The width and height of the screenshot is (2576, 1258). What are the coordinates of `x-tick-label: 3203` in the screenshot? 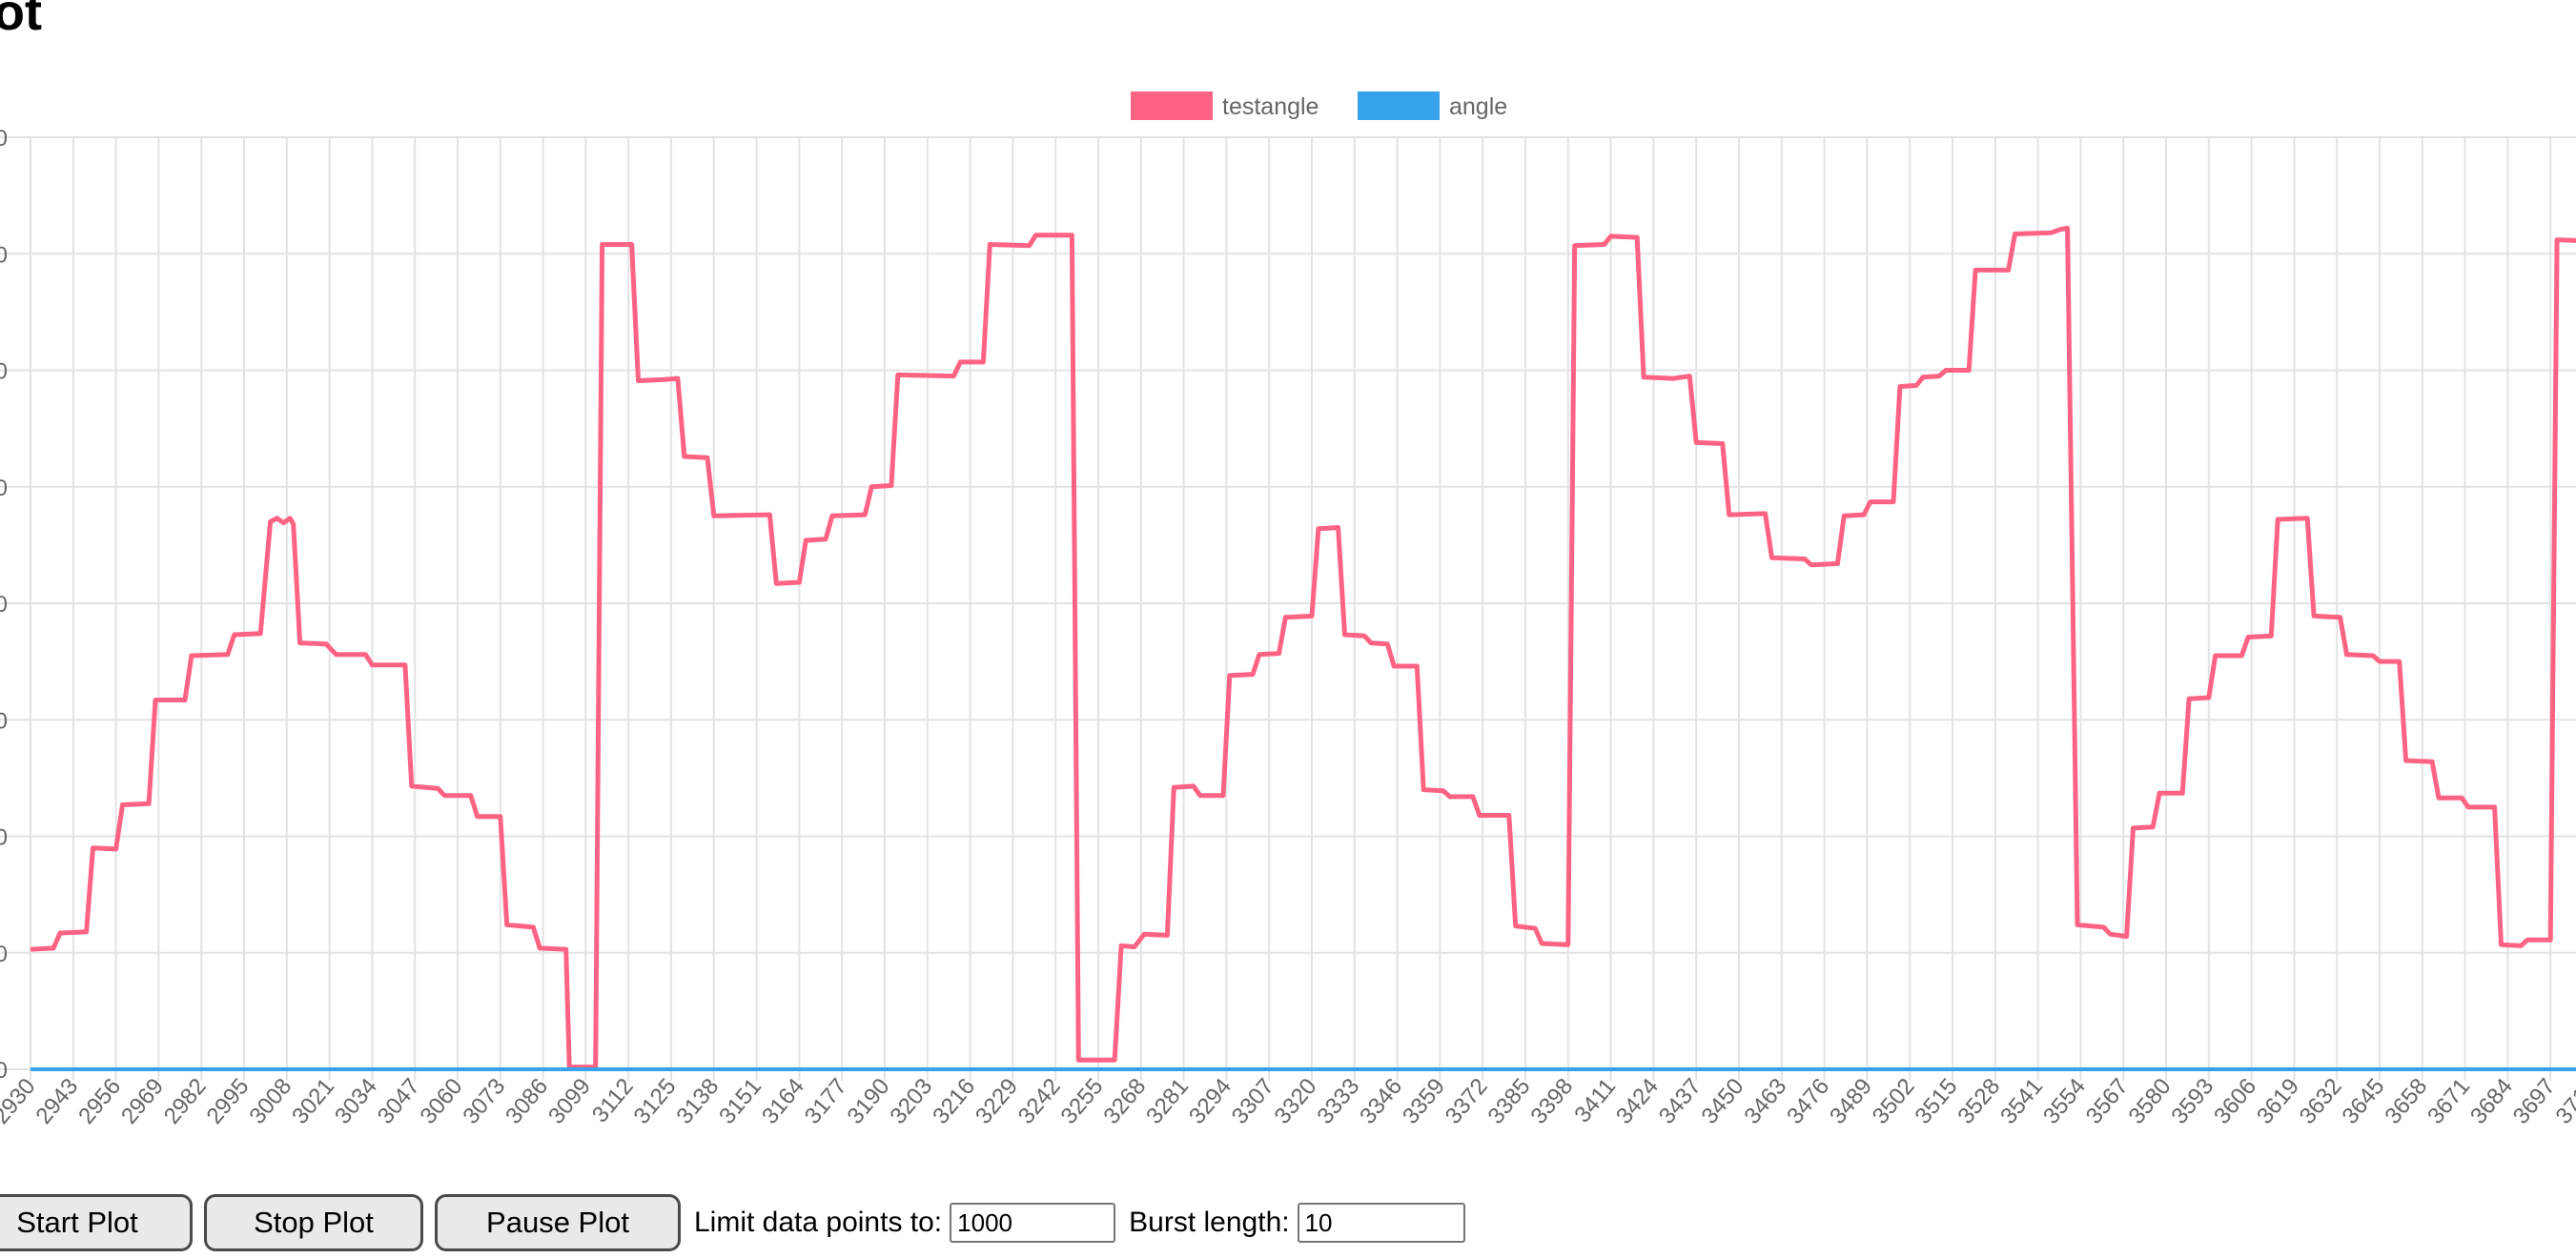 It's located at (911, 1101).